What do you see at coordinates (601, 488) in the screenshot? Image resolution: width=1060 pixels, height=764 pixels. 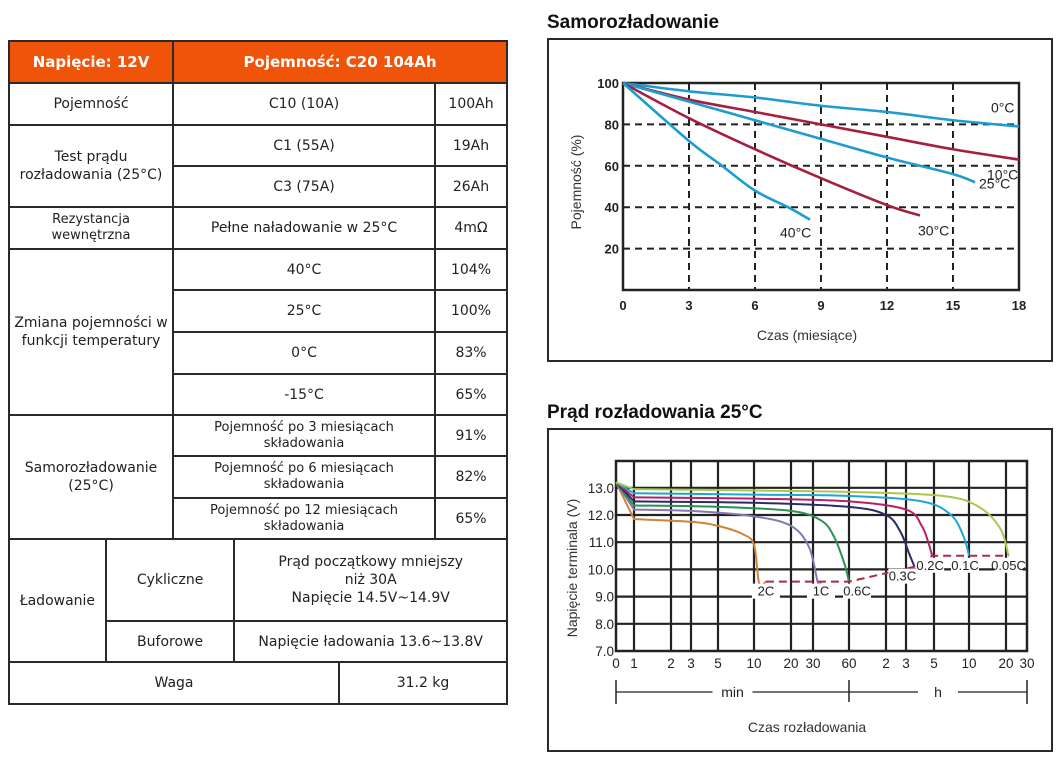 I see `chart2-y-tick-label: 13.0` at bounding box center [601, 488].